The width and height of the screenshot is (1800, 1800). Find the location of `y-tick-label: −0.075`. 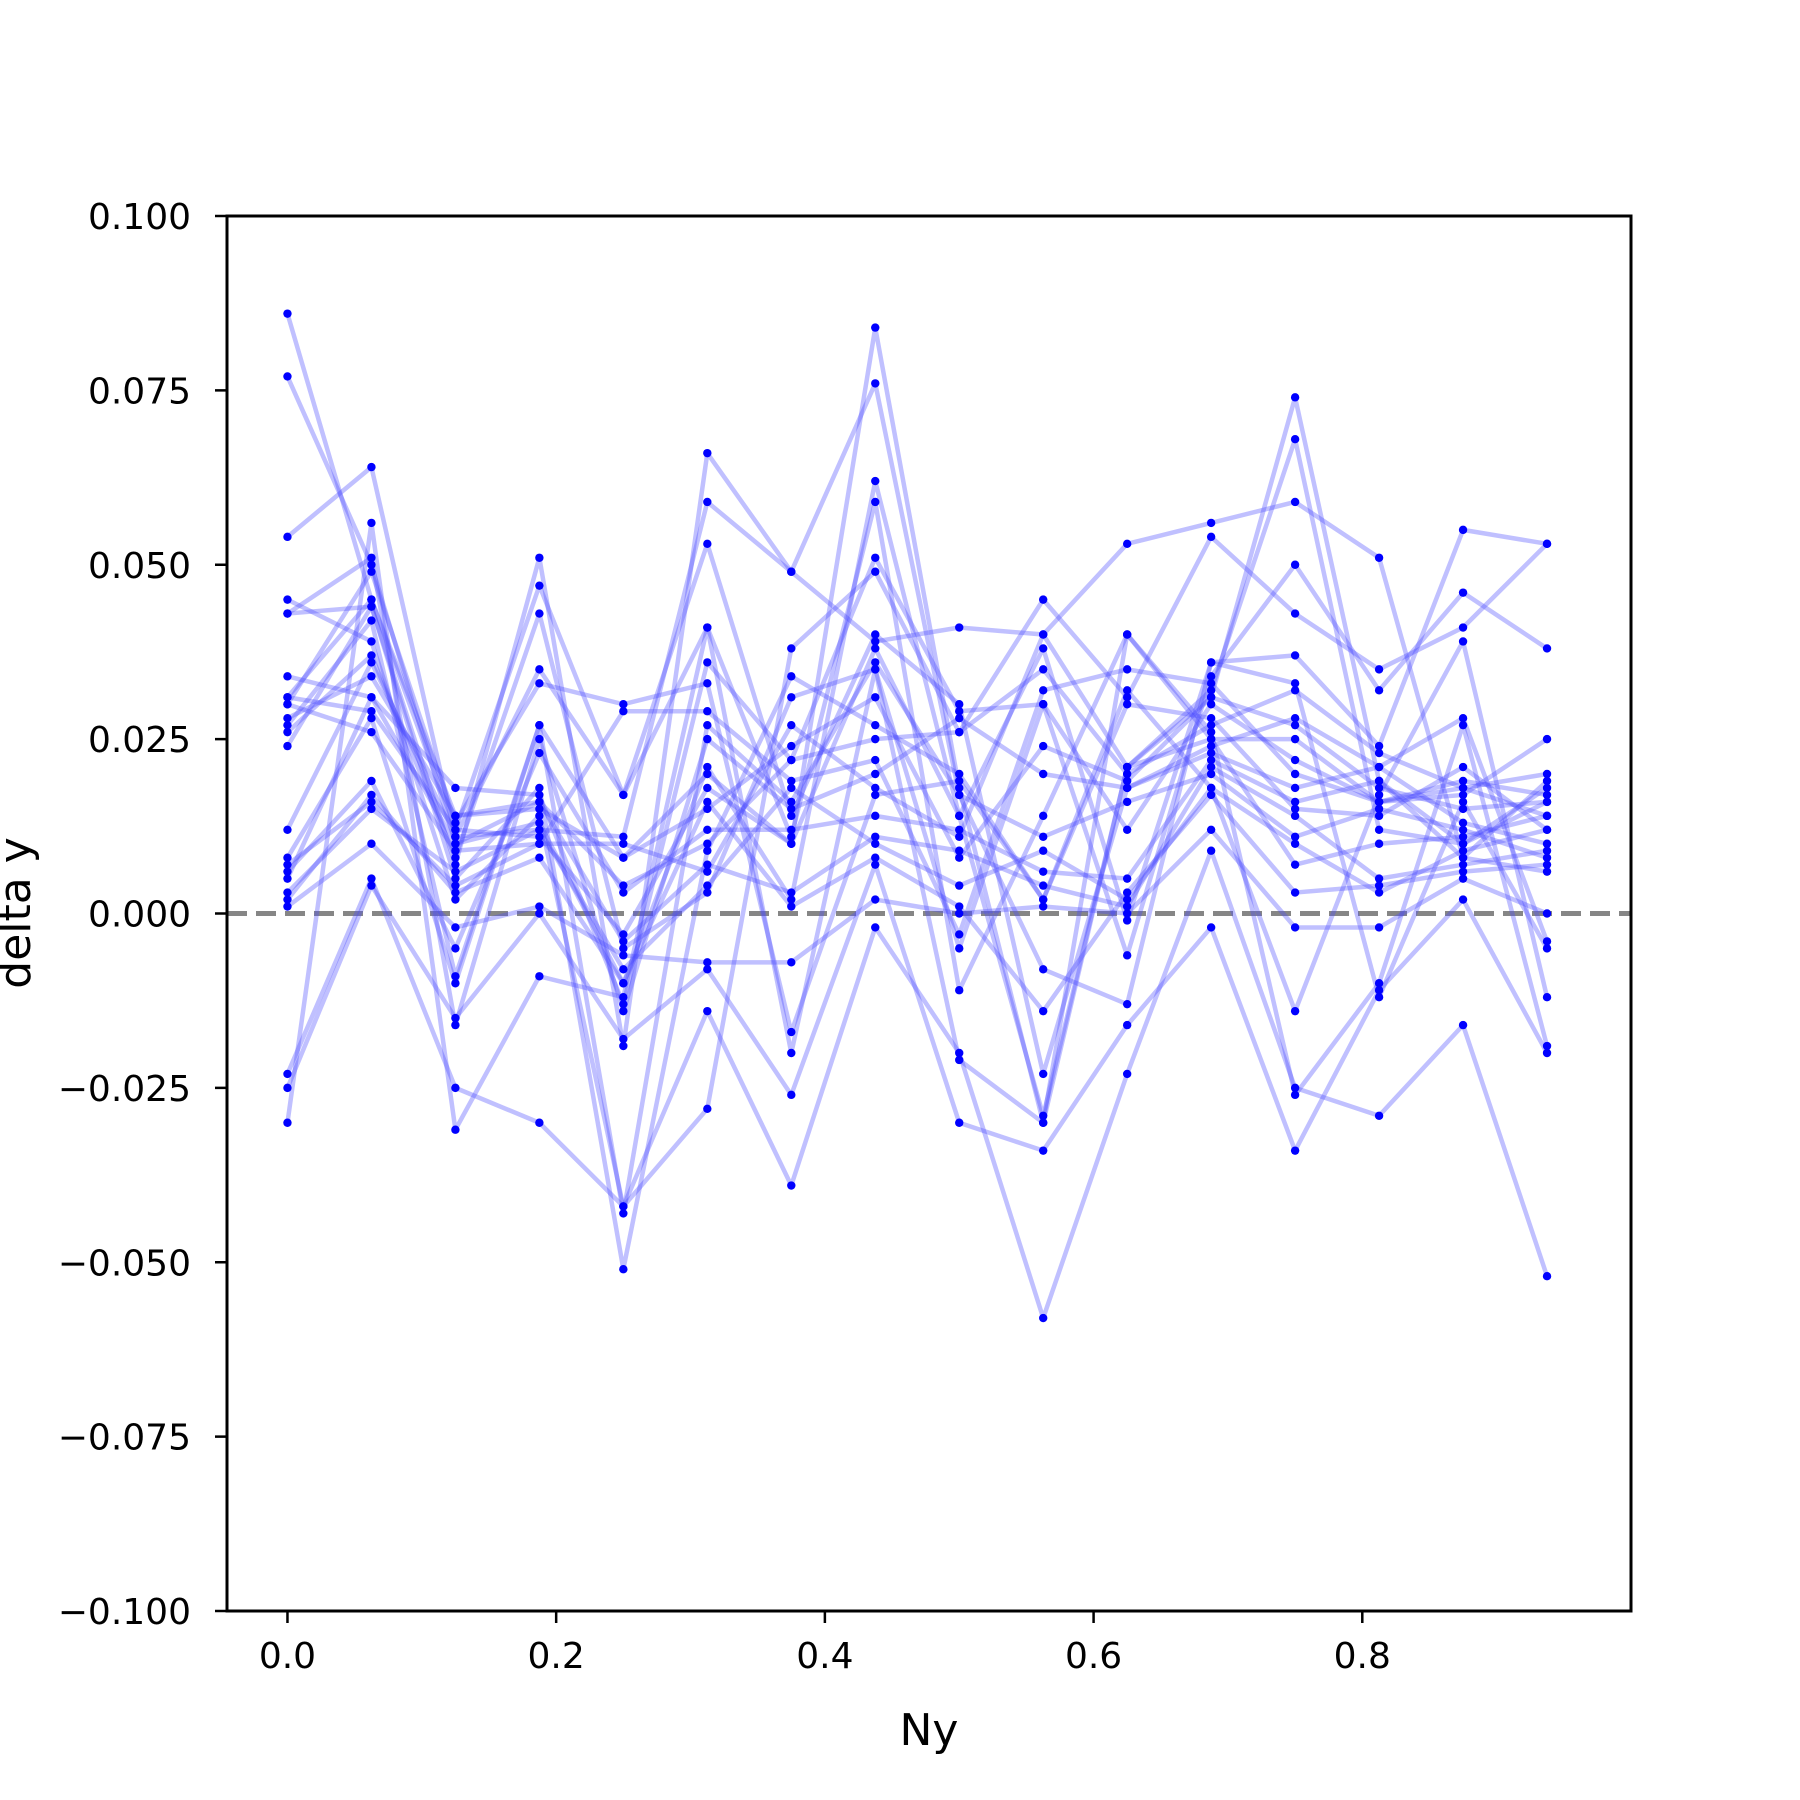

y-tick-label: −0.075 is located at coordinates (124, 1438).